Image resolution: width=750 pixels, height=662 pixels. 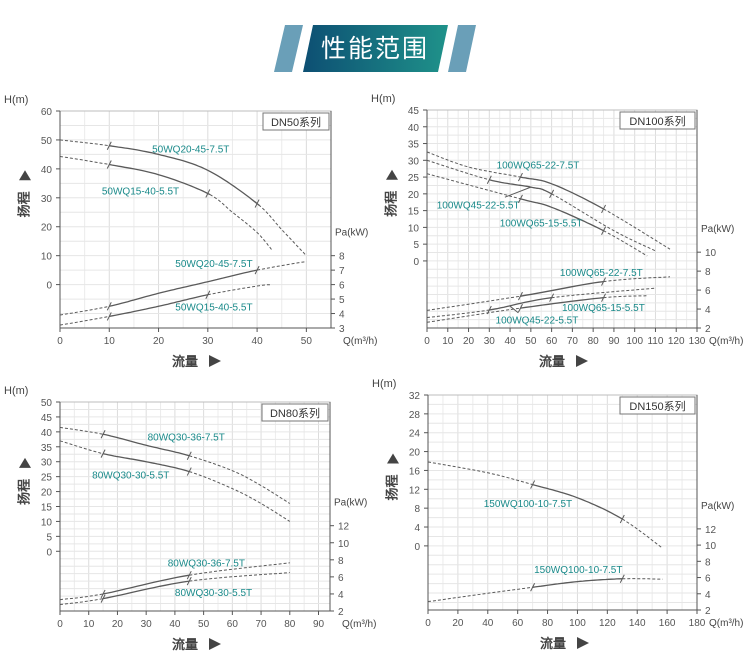 What do you see at coordinates (726, 341) in the screenshot?
I see `x-axis-unit: Q(m³/h)` at bounding box center [726, 341].